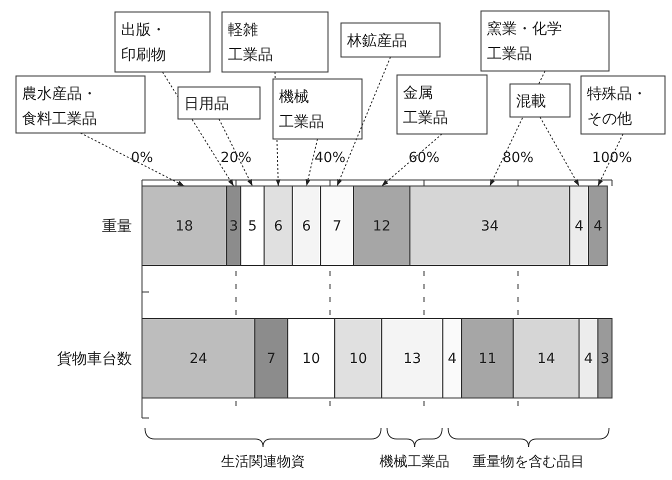 The height and width of the screenshot is (480, 672). Describe the element at coordinates (142, 158) in the screenshot. I see `x-tick-label: 0%` at that location.